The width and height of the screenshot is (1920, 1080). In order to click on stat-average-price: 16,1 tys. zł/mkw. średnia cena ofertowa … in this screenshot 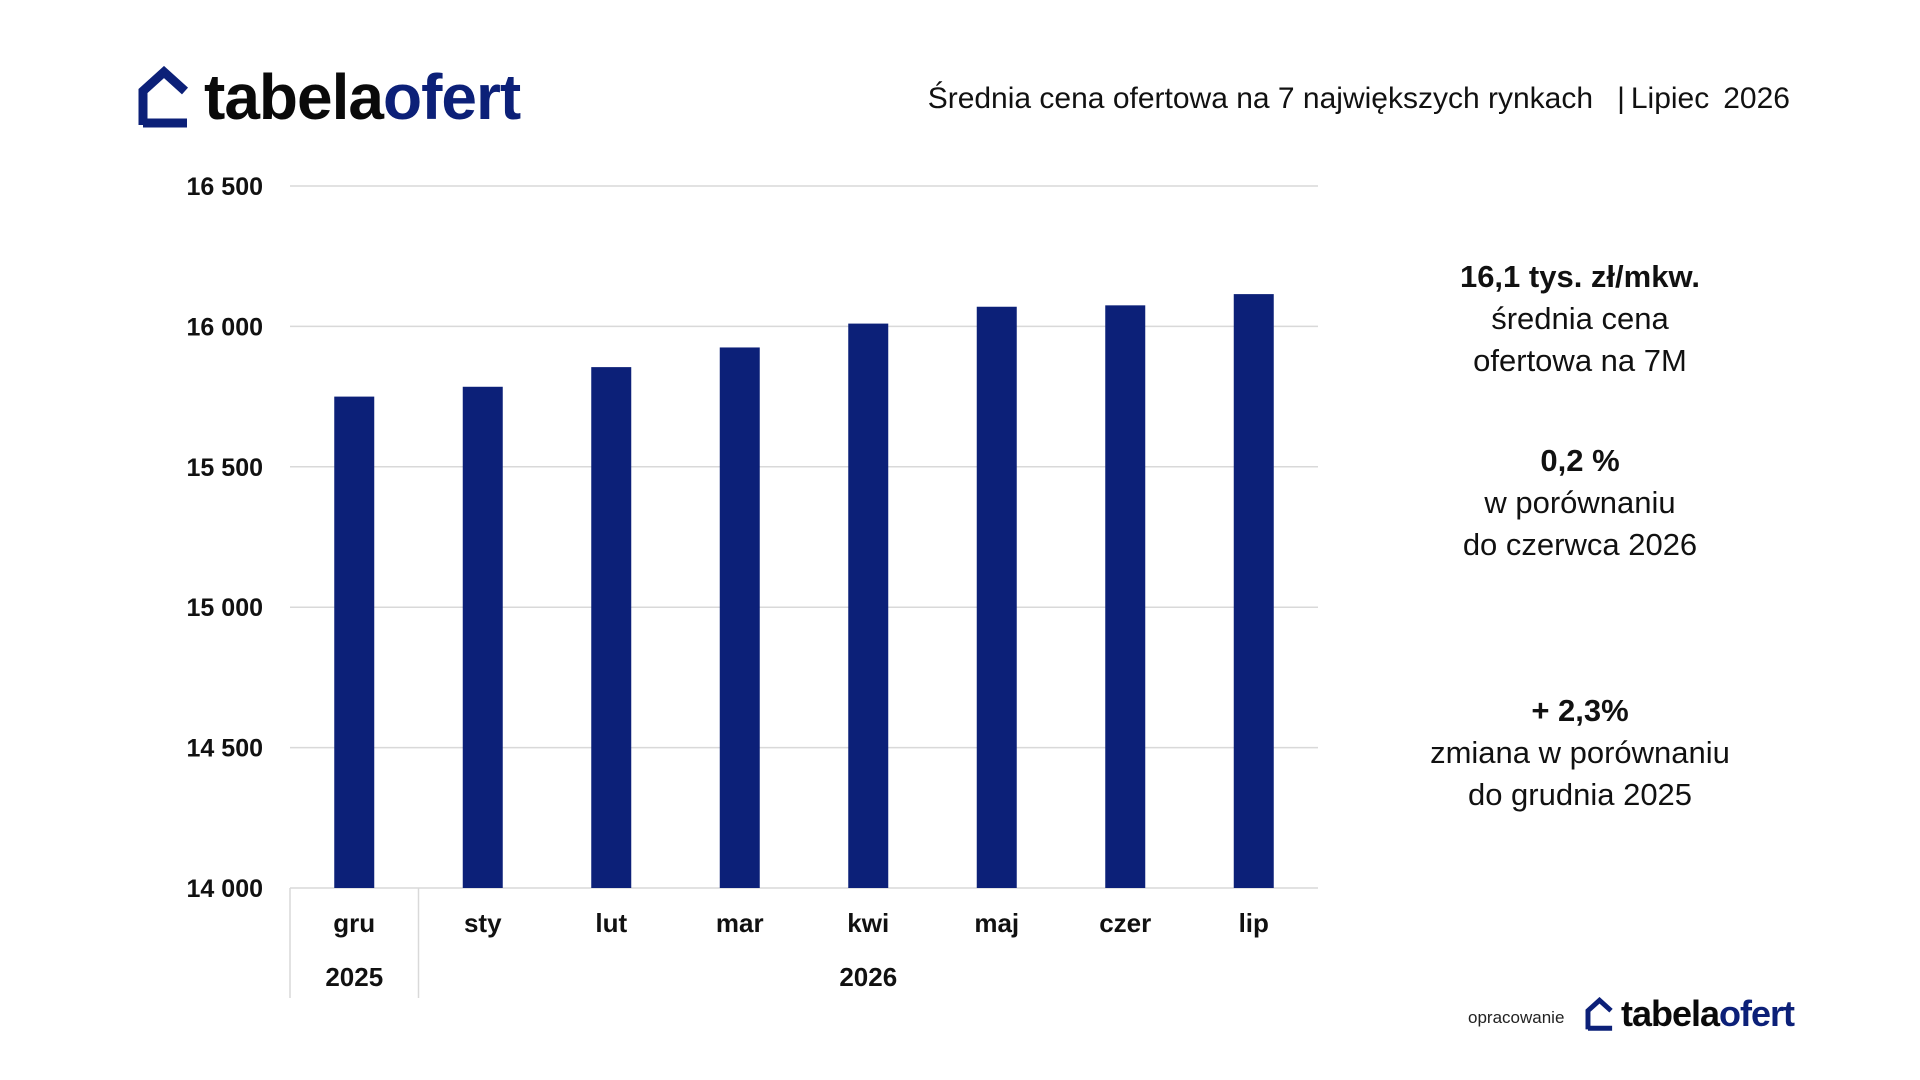, I will do `click(1580, 319)`.